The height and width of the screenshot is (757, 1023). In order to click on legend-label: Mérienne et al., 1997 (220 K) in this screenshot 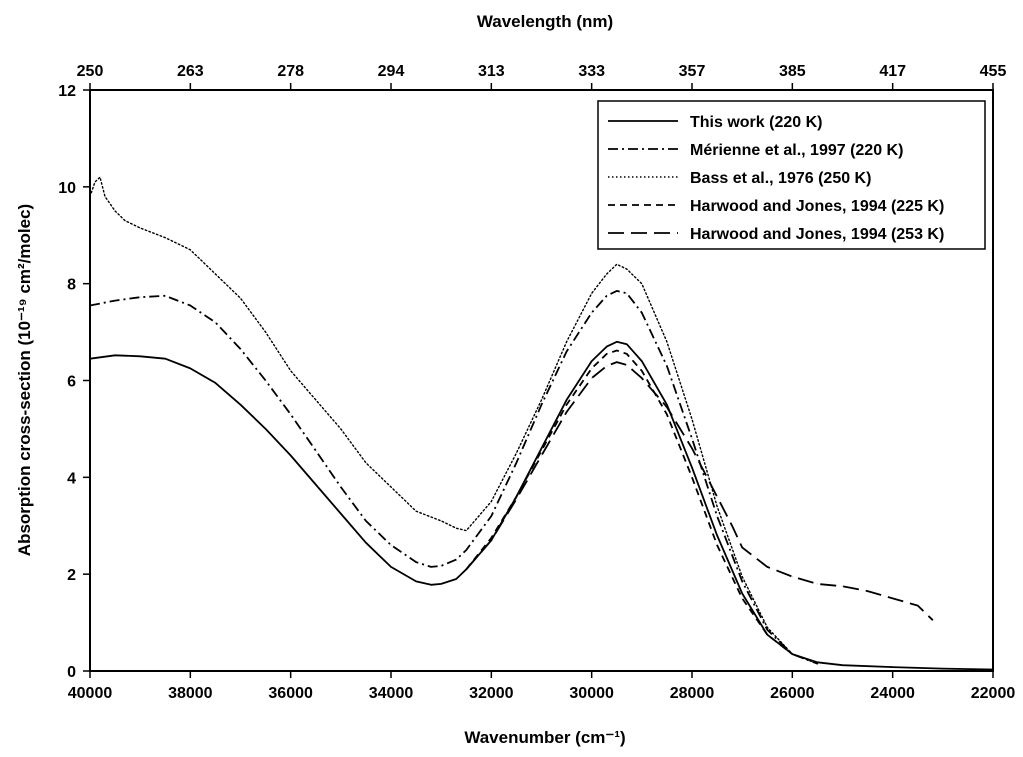, I will do `click(796, 150)`.